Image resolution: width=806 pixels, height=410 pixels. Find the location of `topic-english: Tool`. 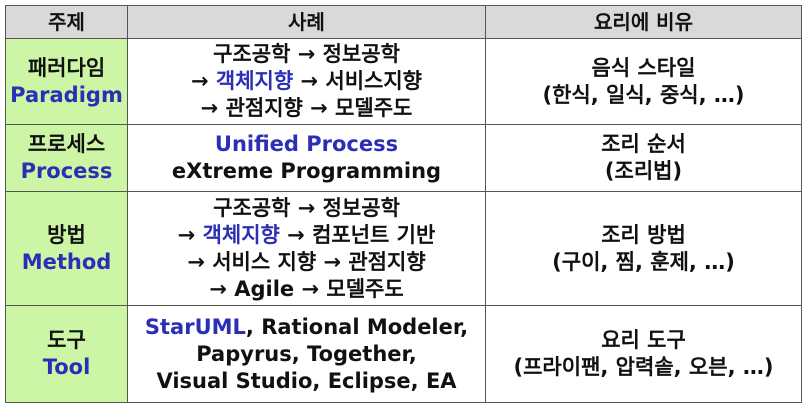

topic-english: Tool is located at coordinates (66, 367).